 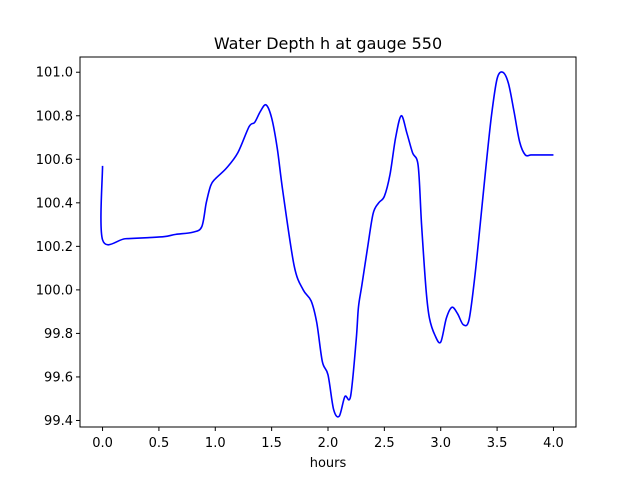 What do you see at coordinates (440, 443) in the screenshot?
I see `x-tick-label: 3.0` at bounding box center [440, 443].